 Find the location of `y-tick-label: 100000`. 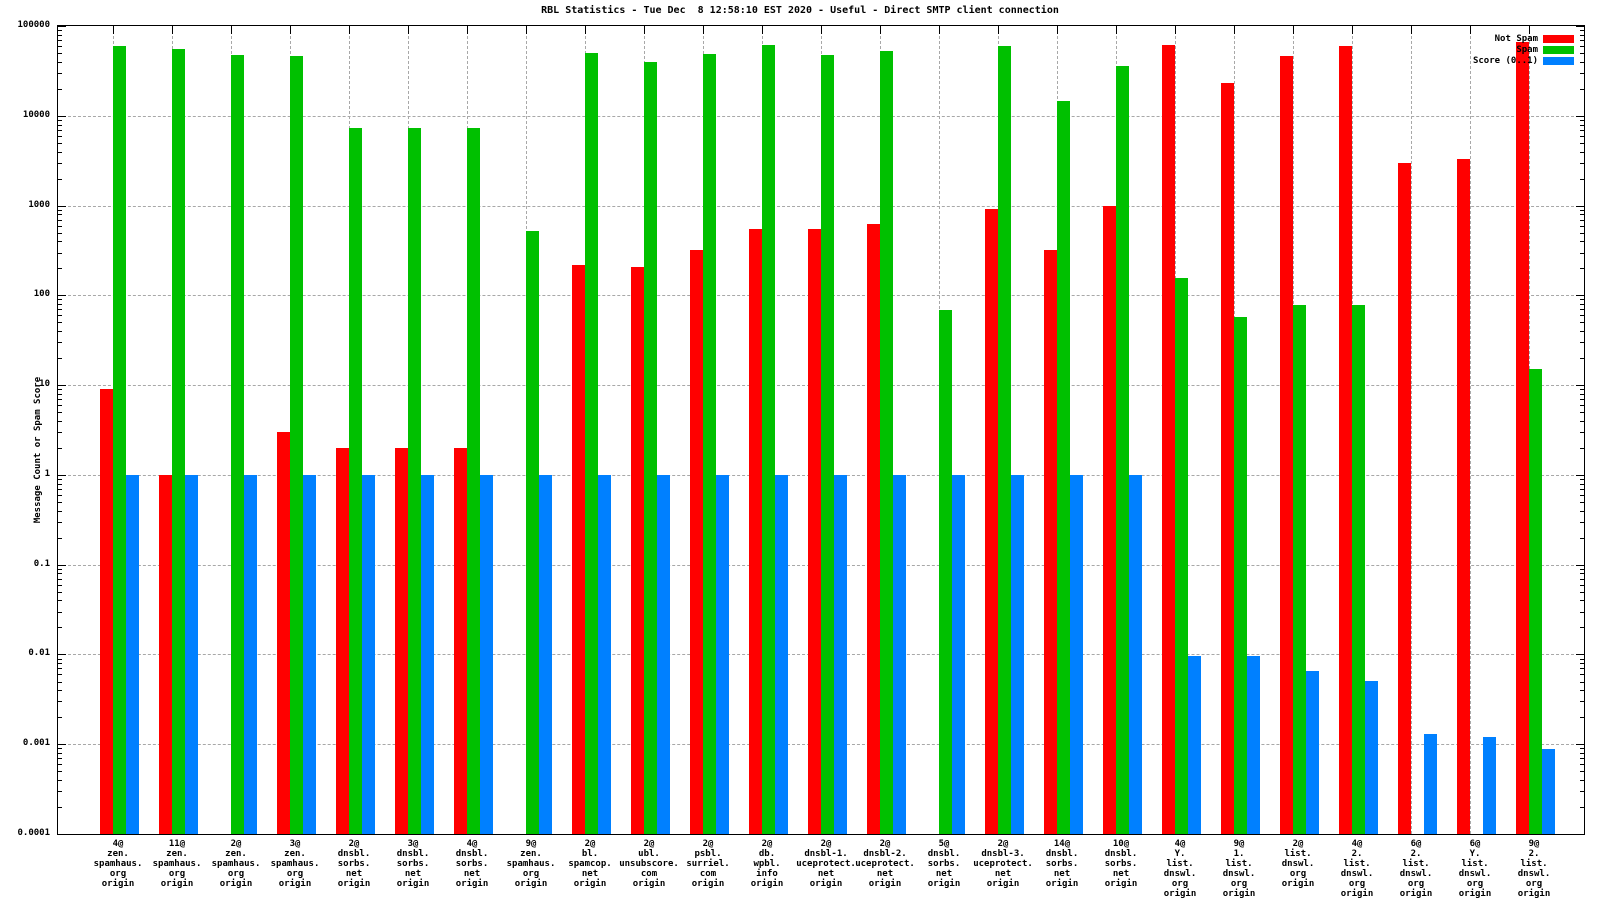

y-tick-label: 100000 is located at coordinates (33, 25).